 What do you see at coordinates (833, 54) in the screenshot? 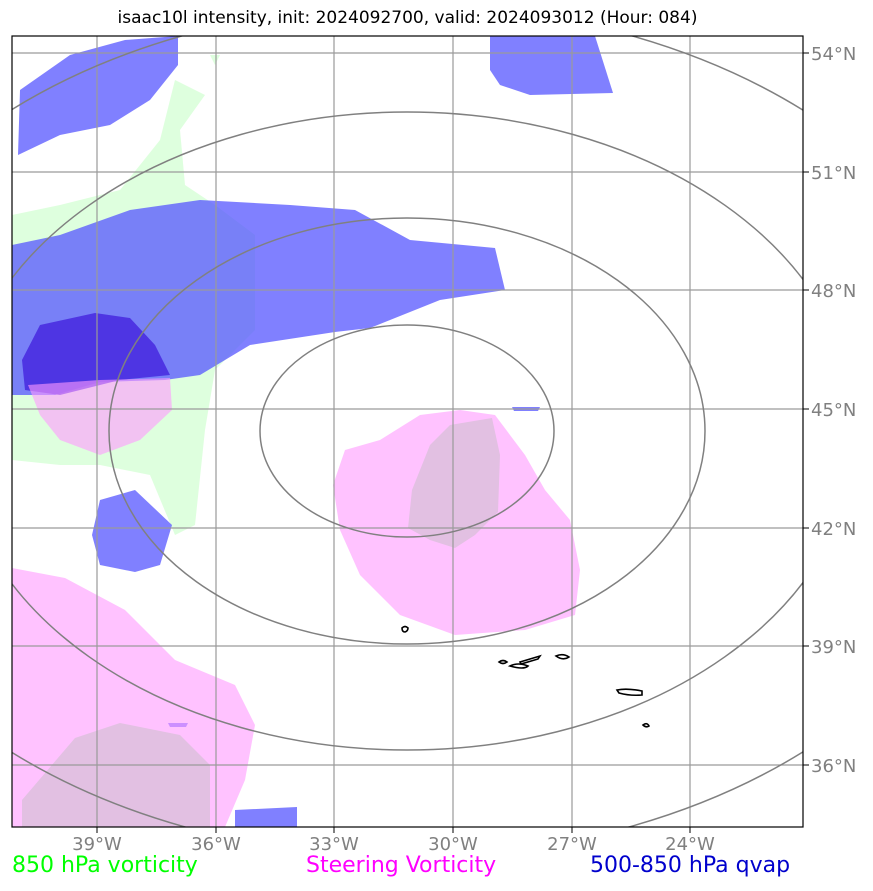
I see `lat-tick-label: 54°N` at bounding box center [833, 54].